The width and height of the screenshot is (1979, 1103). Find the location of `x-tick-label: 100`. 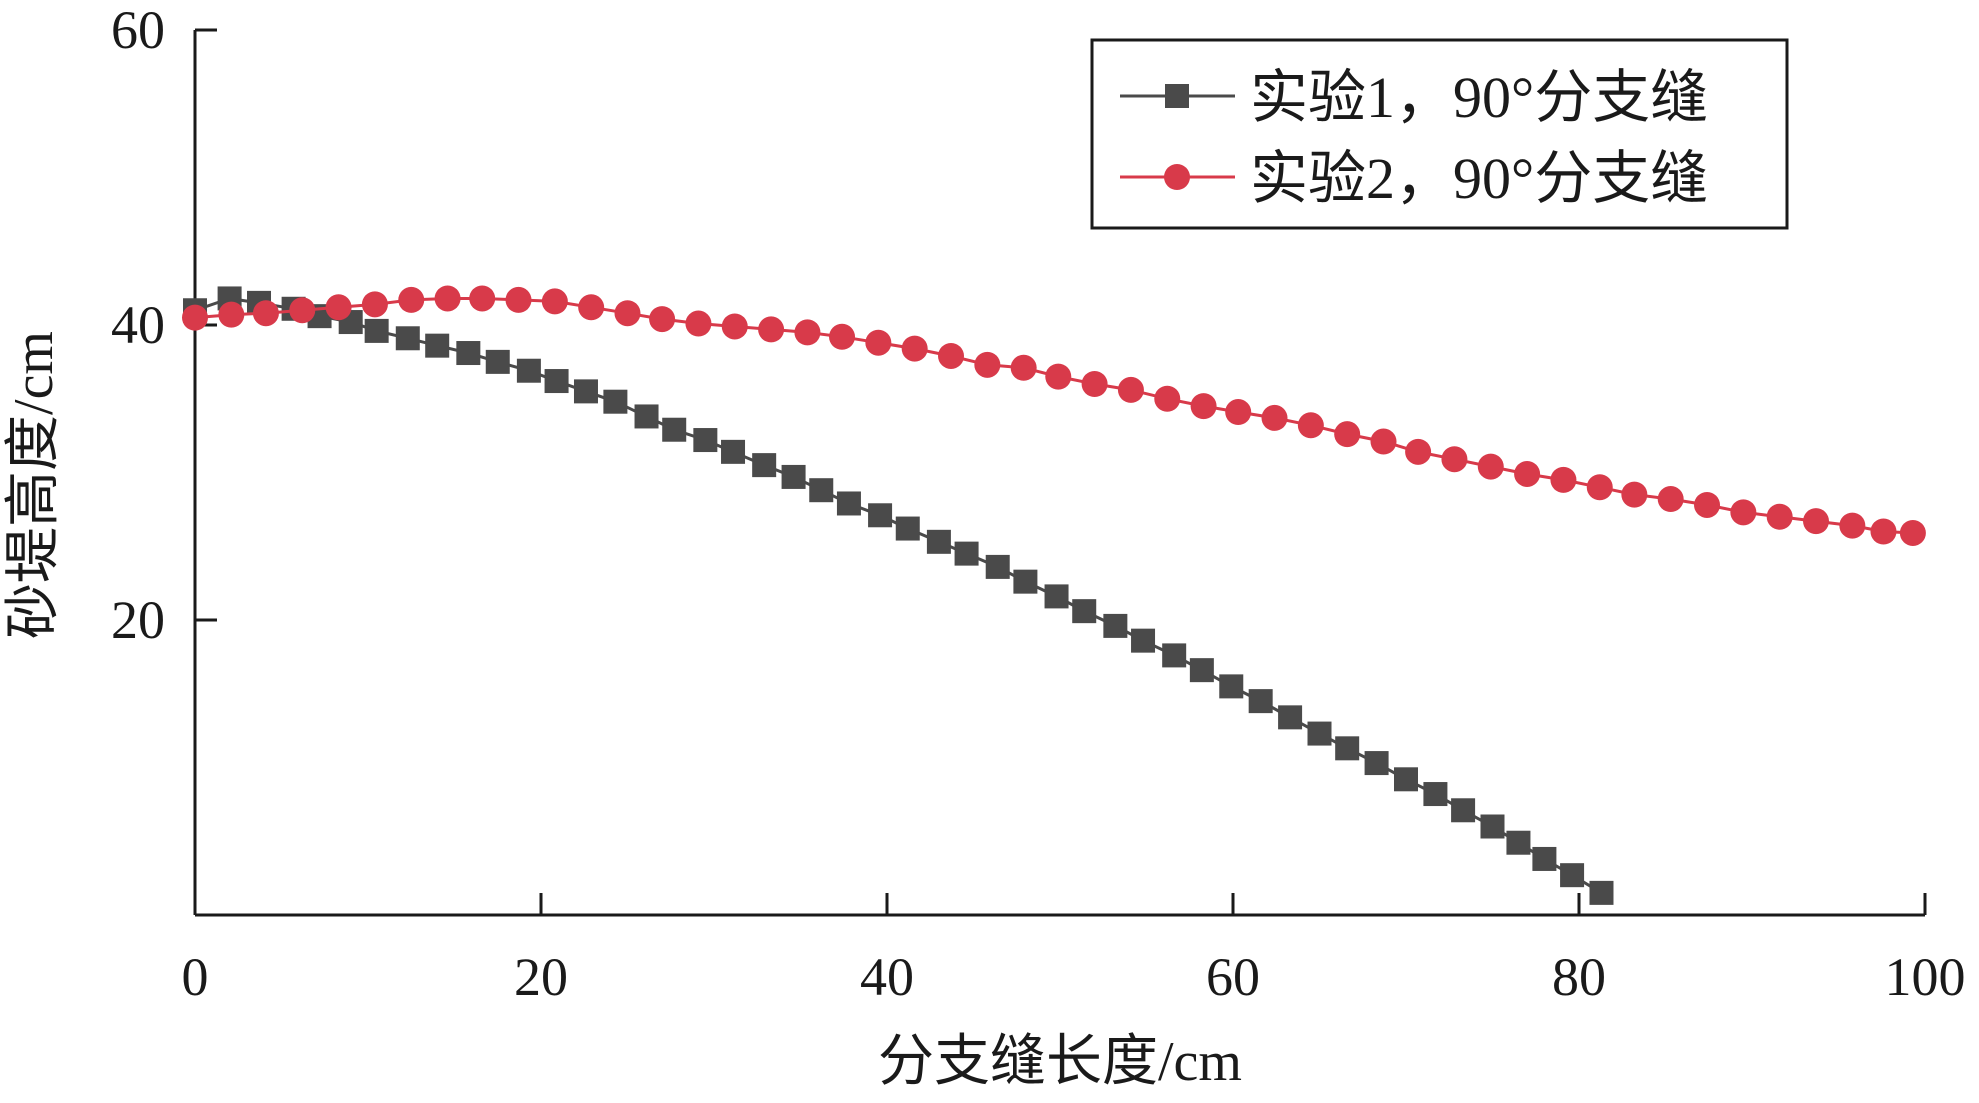

x-tick-label: 100 is located at coordinates (1925, 977).